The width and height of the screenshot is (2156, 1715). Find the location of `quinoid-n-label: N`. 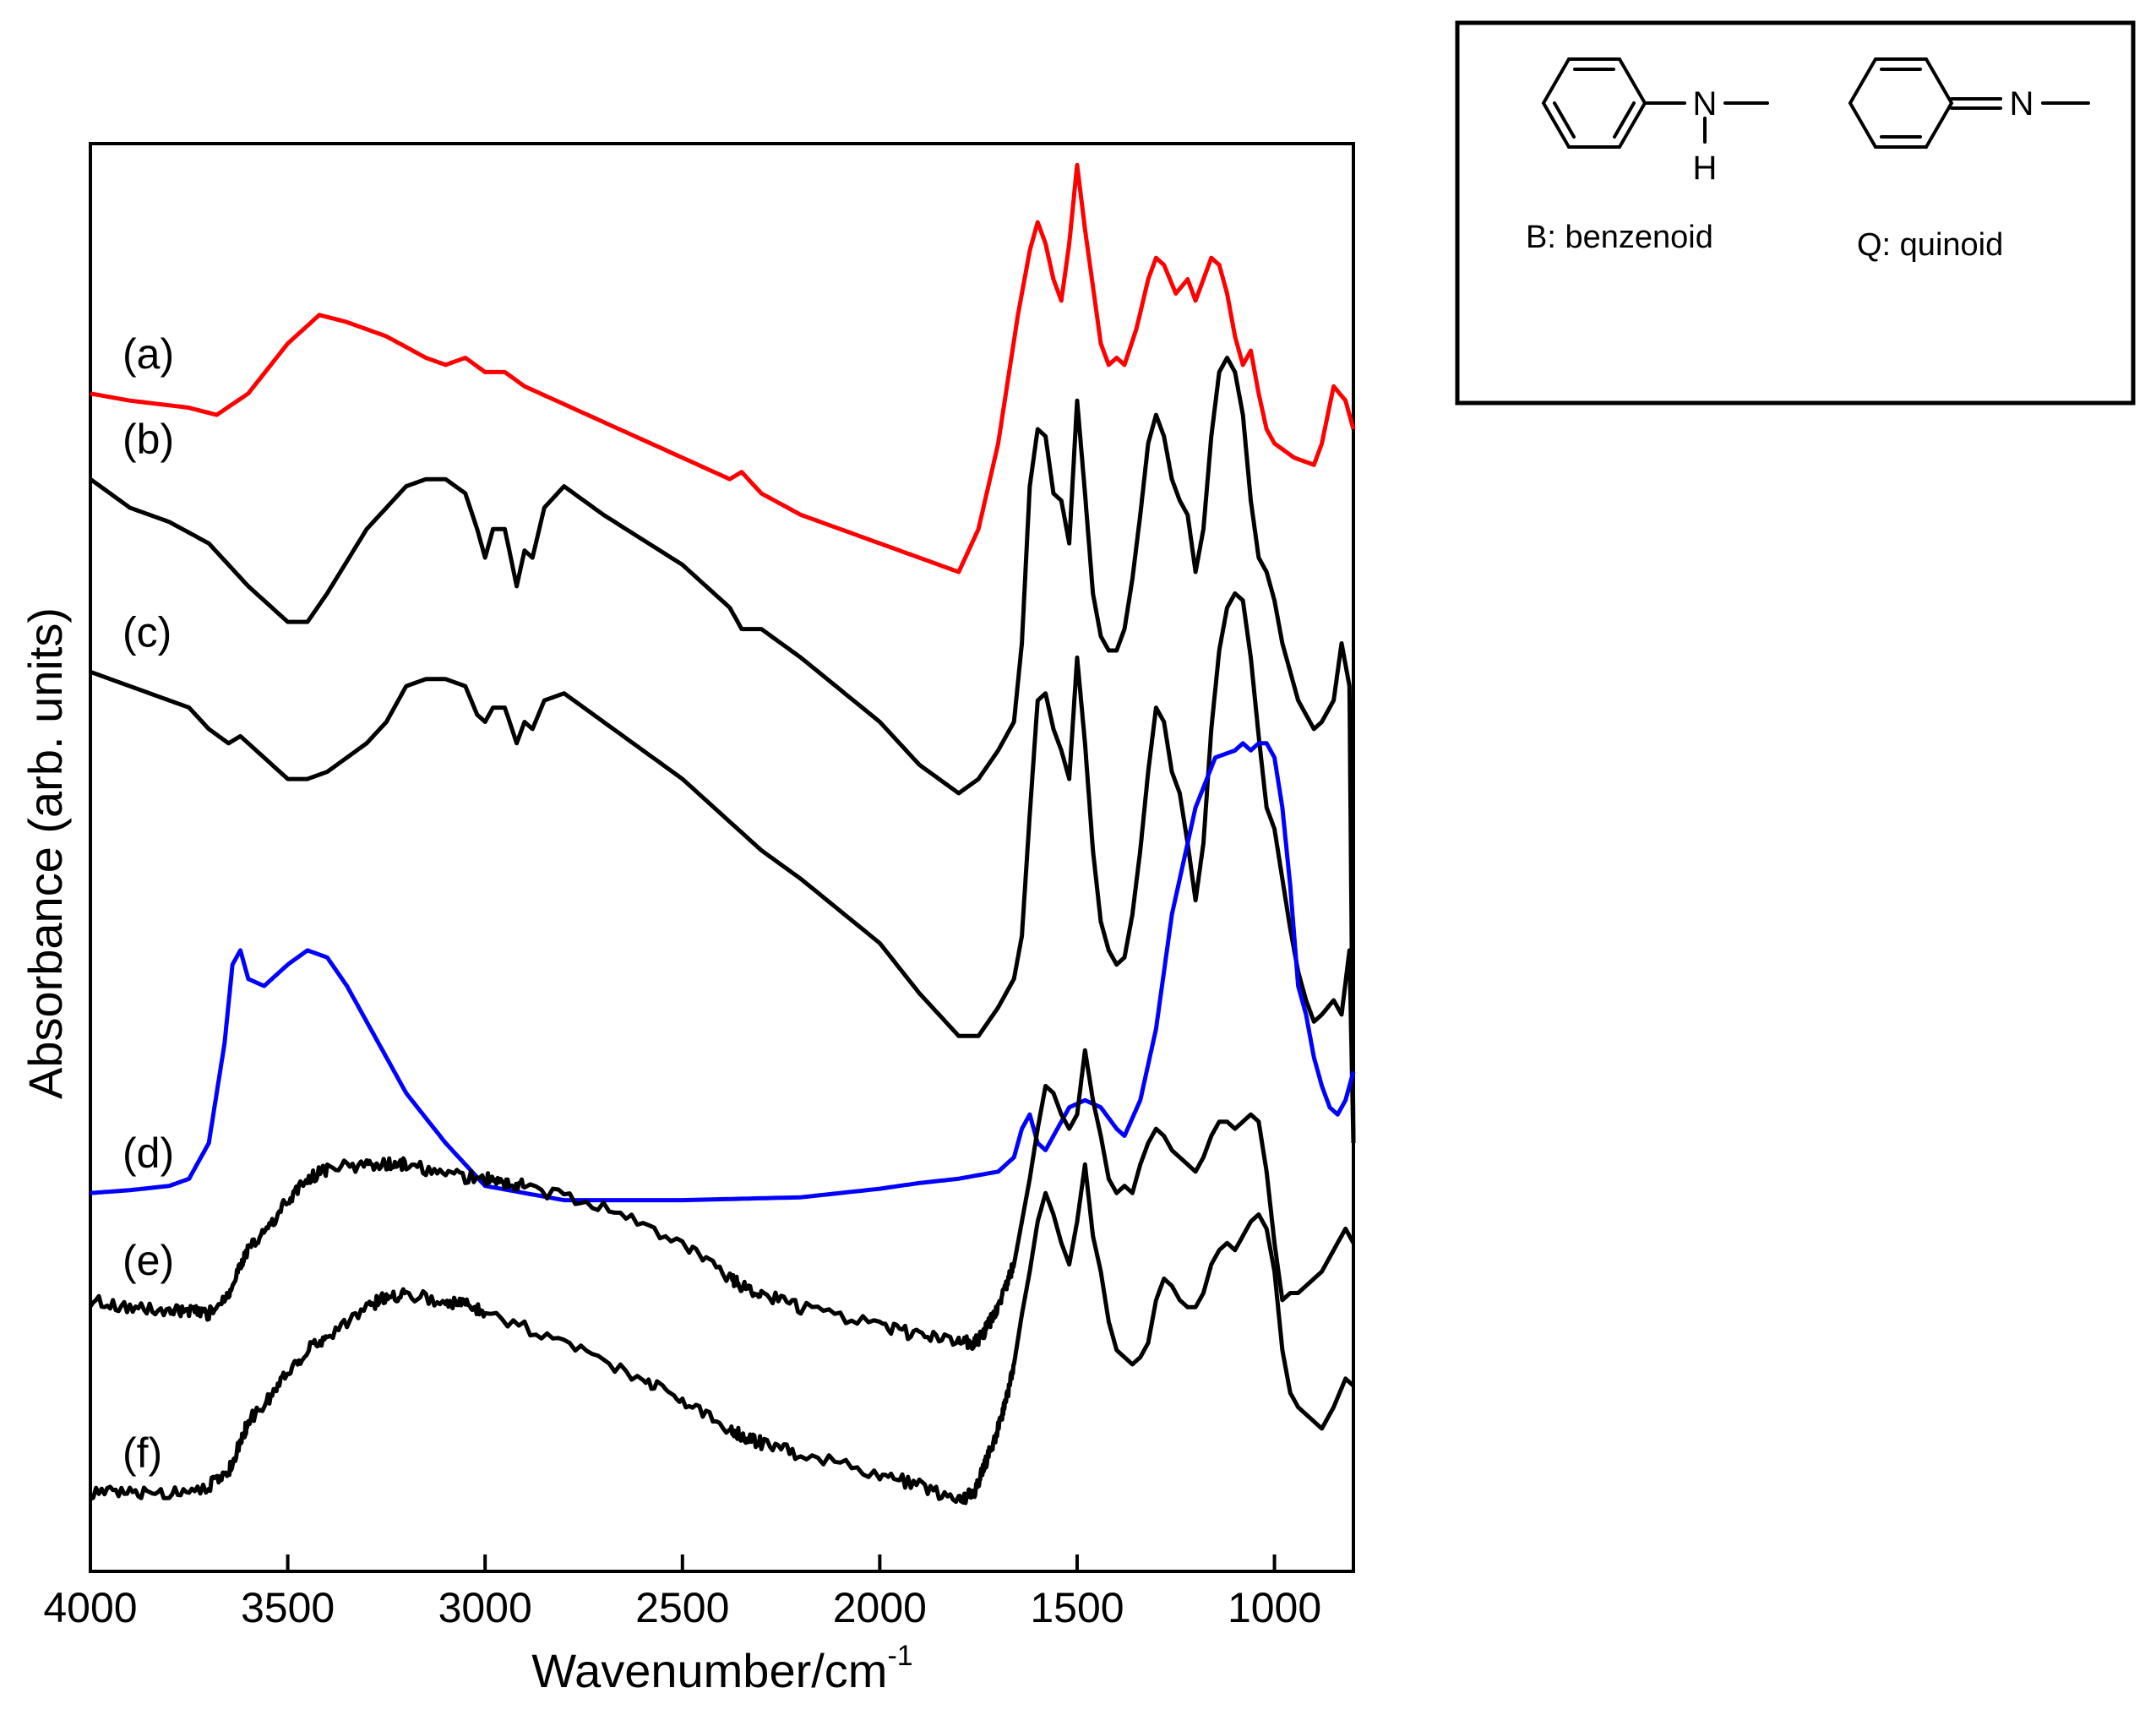

quinoid-n-label: N is located at coordinates (2022, 103).